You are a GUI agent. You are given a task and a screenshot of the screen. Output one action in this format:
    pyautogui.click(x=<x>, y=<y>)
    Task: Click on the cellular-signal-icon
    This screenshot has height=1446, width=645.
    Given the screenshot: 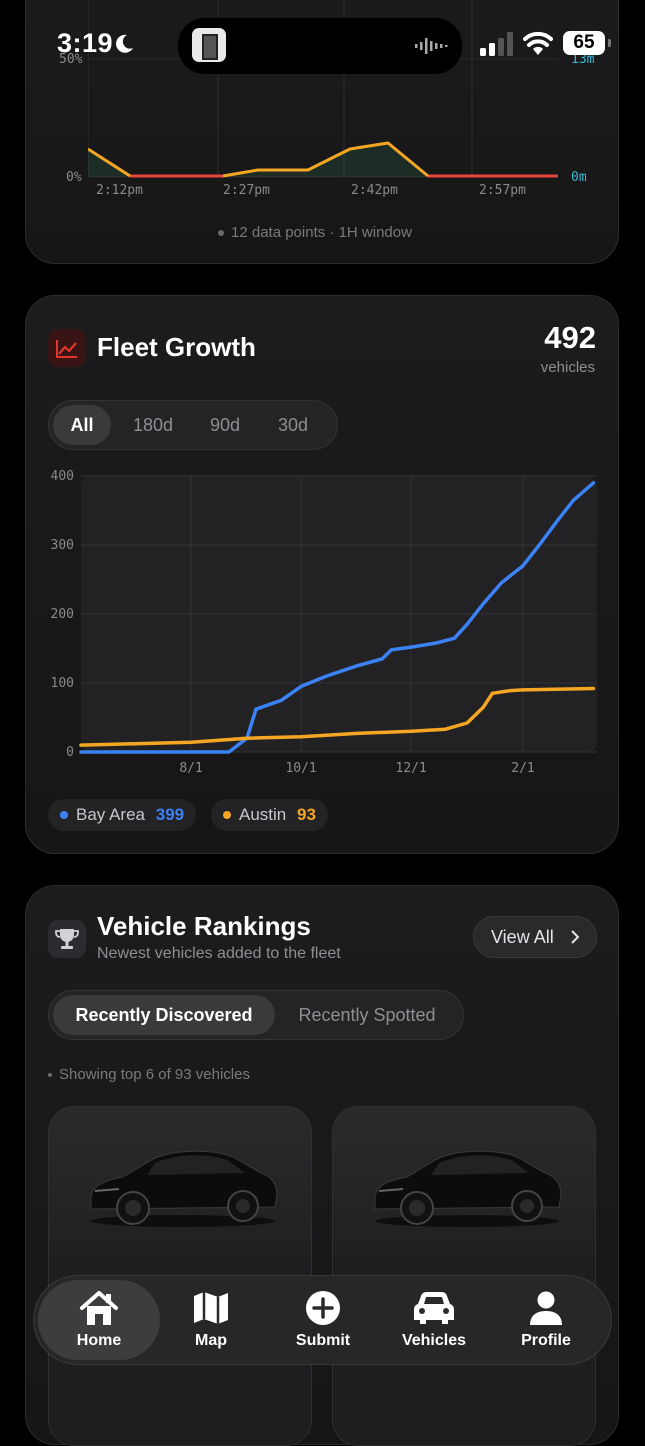 What is the action you would take?
    pyautogui.click(x=496, y=44)
    